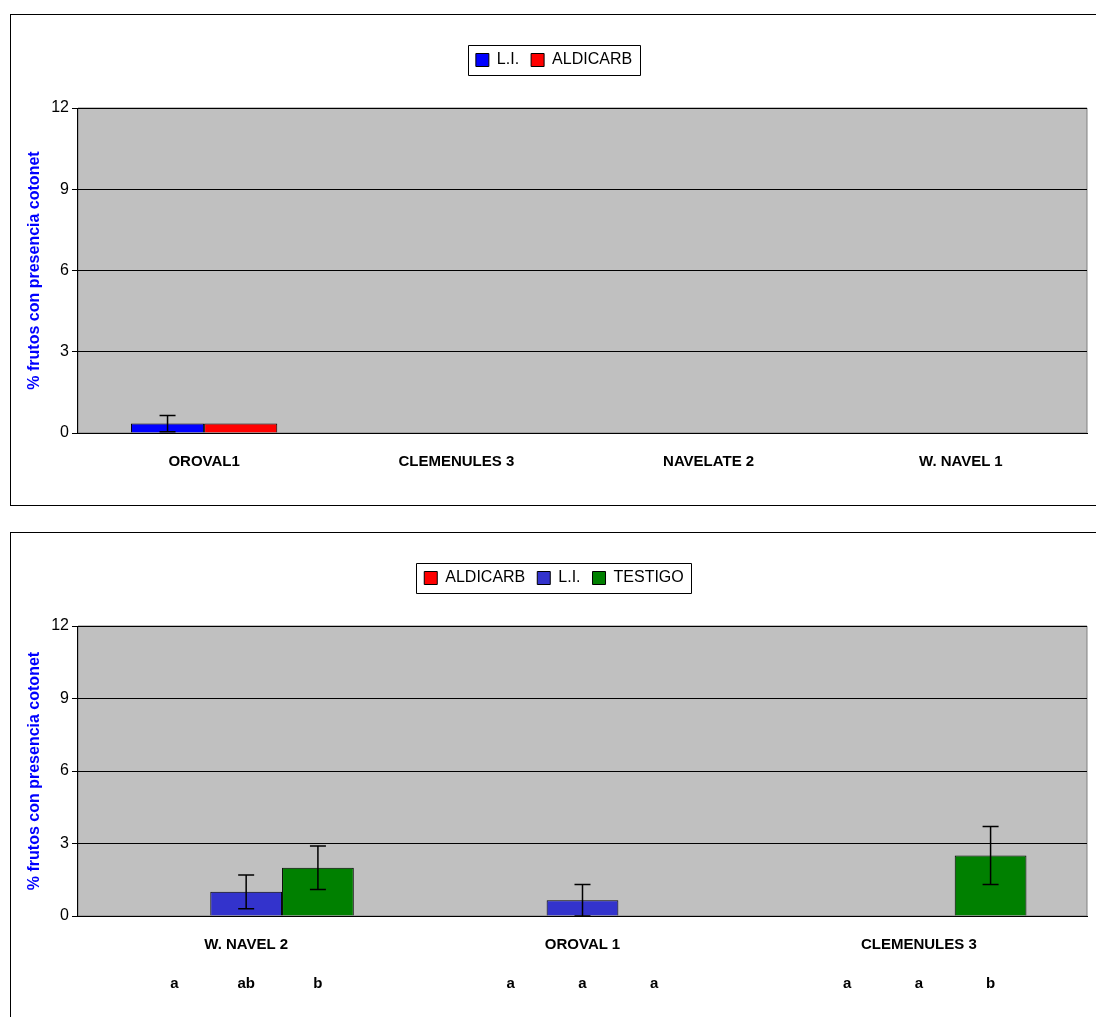 Image resolution: width=1096 pixels, height=1017 pixels. Describe the element at coordinates (648, 577) in the screenshot. I see `legend-label: TESTIGO` at that location.